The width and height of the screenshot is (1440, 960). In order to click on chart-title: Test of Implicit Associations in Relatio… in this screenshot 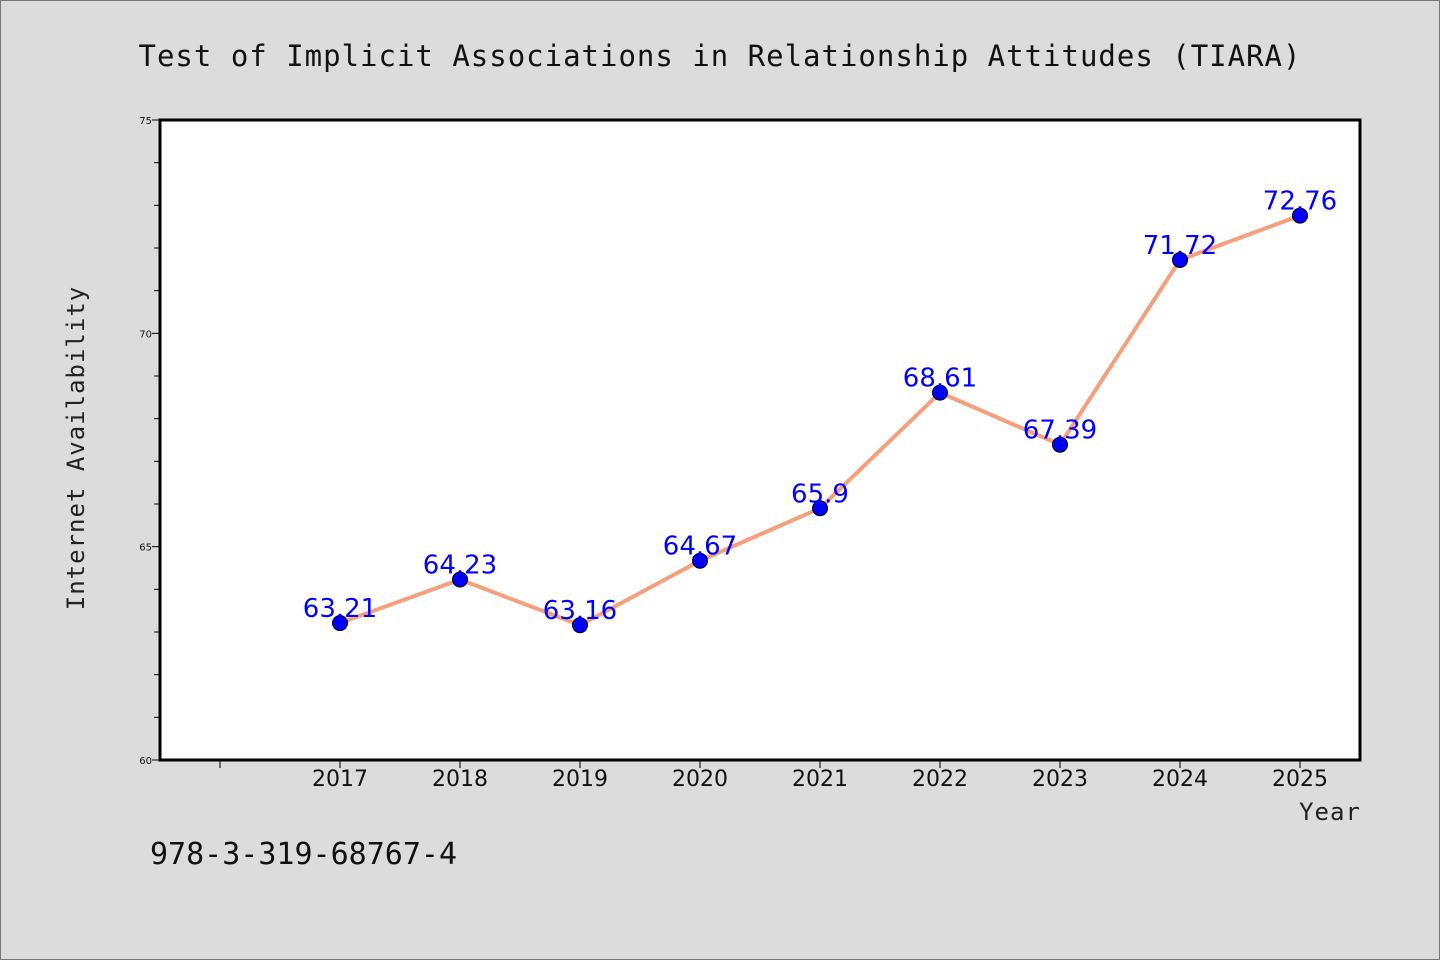, I will do `click(720, 56)`.